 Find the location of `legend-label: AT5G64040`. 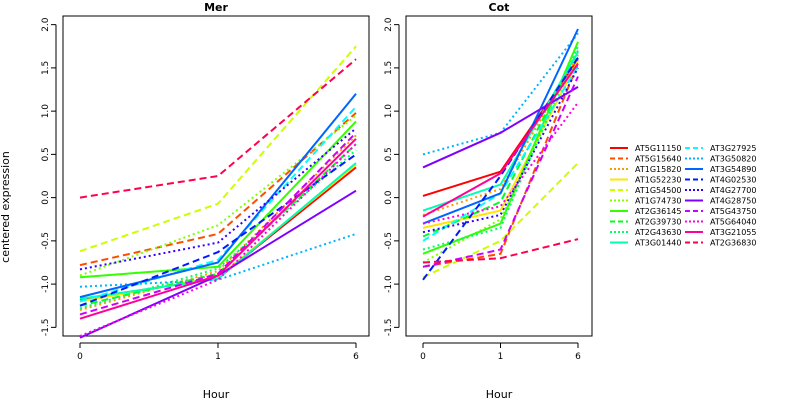

legend-label: AT5G64040 is located at coordinates (733, 222).